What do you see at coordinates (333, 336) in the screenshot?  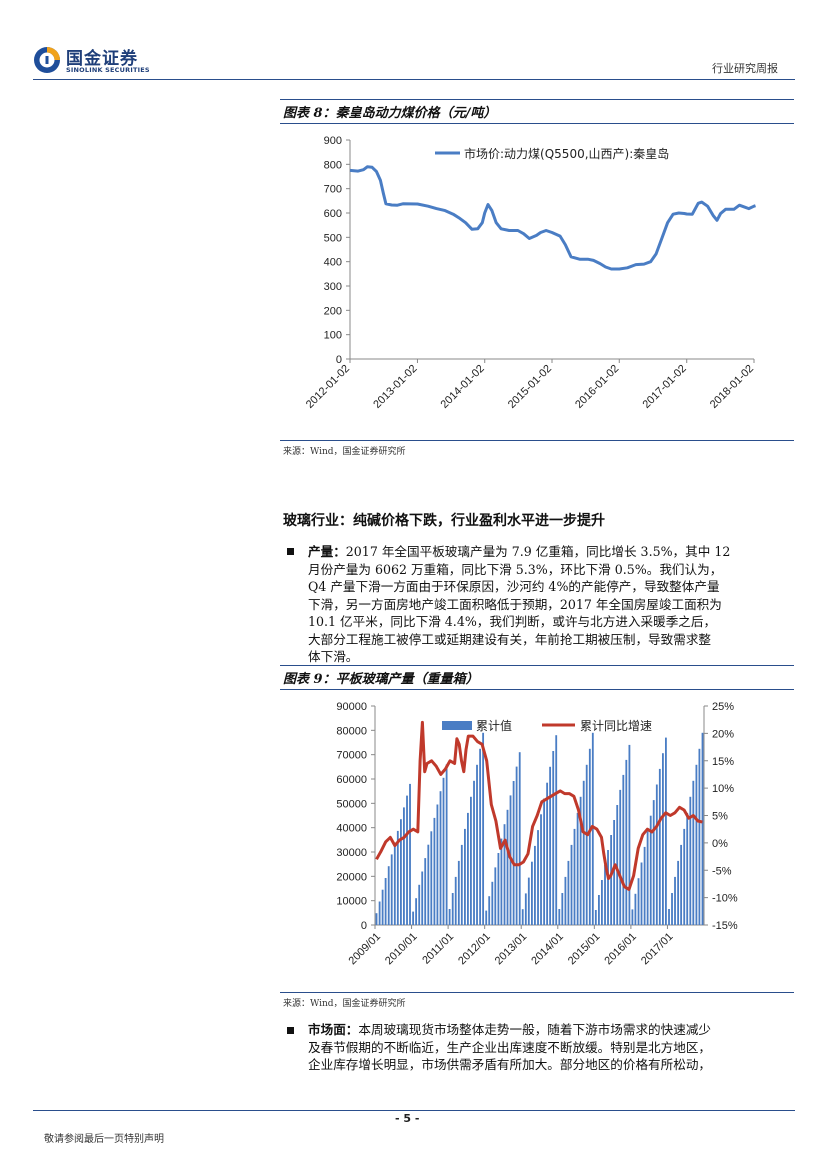 I see `y-tick-label: 100` at bounding box center [333, 336].